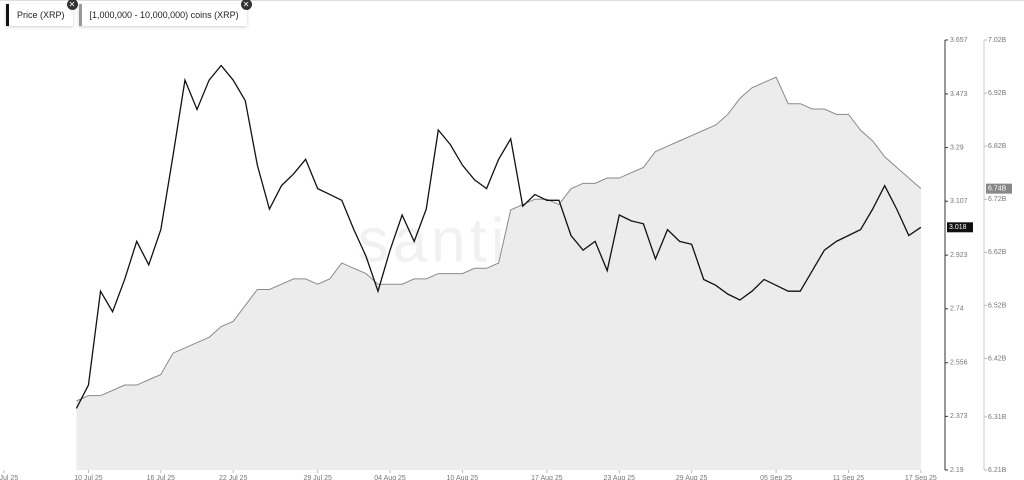 The width and height of the screenshot is (1024, 480). Describe the element at coordinates (620, 477) in the screenshot. I see `x-tick-label: 23 Aug 25` at that location.